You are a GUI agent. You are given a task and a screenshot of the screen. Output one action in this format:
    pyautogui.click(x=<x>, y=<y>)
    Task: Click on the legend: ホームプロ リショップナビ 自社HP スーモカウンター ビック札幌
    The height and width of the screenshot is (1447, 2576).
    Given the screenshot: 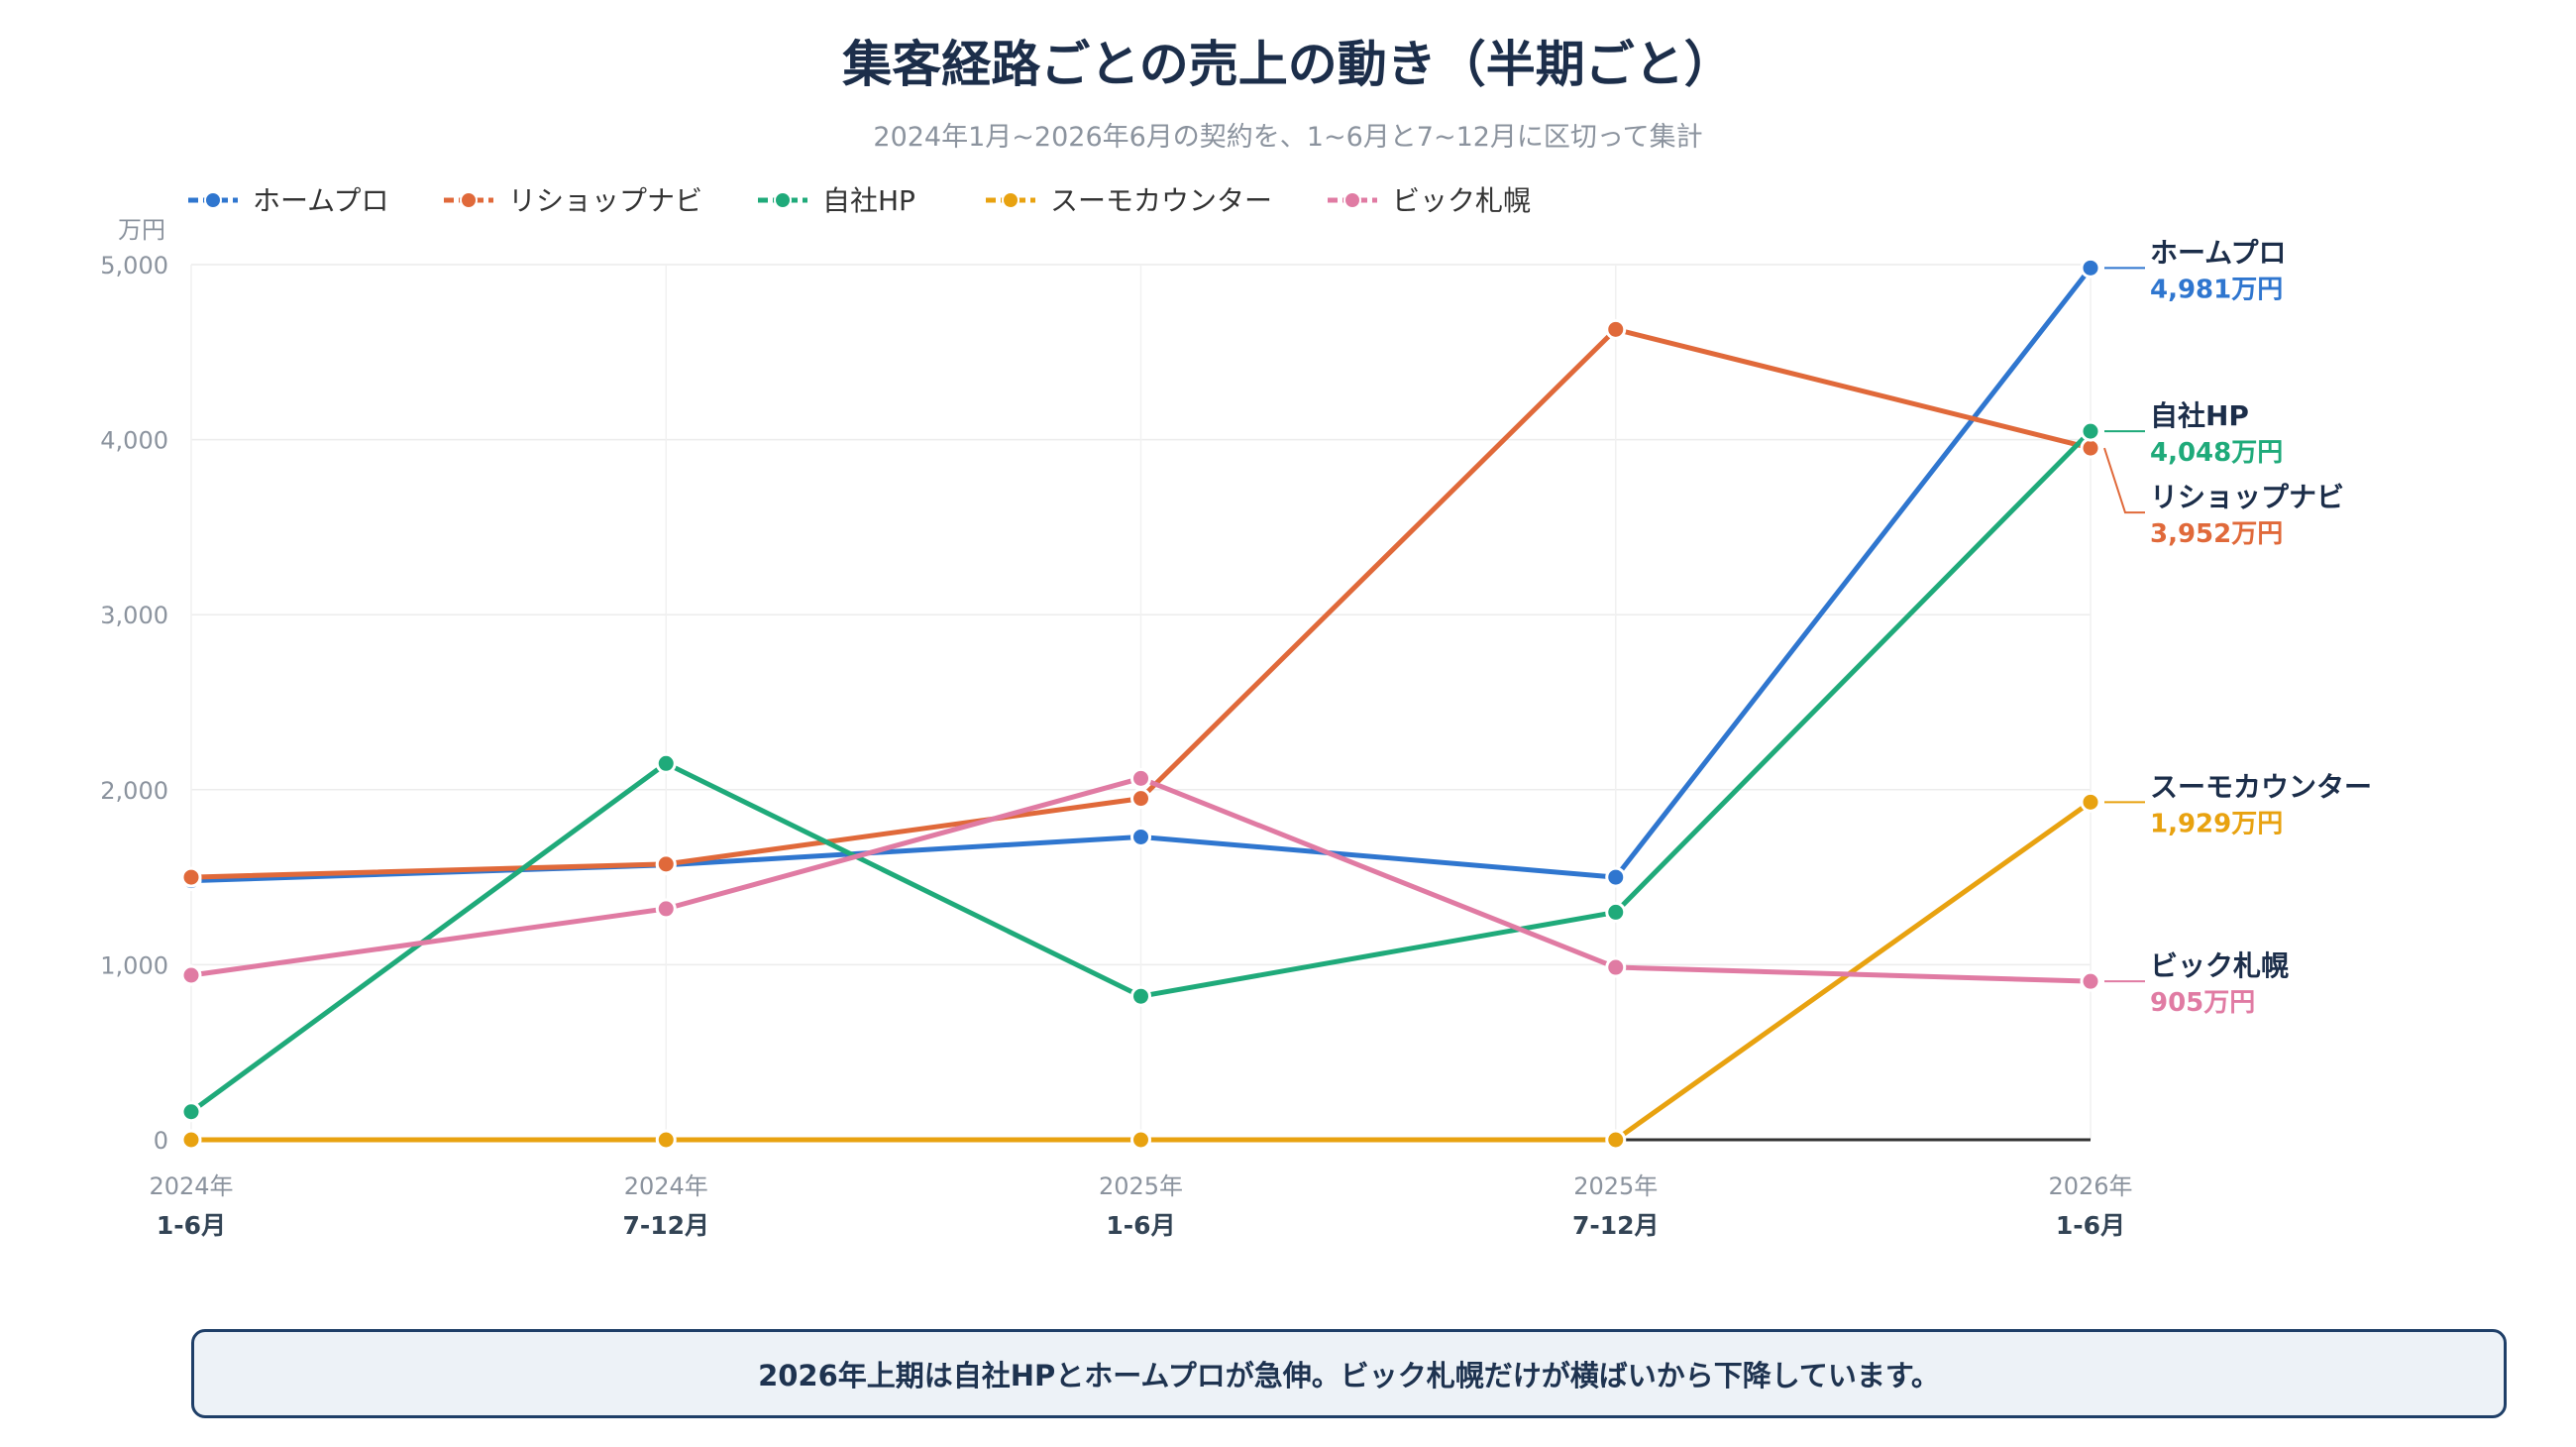 What is the action you would take?
    pyautogui.click(x=860, y=200)
    